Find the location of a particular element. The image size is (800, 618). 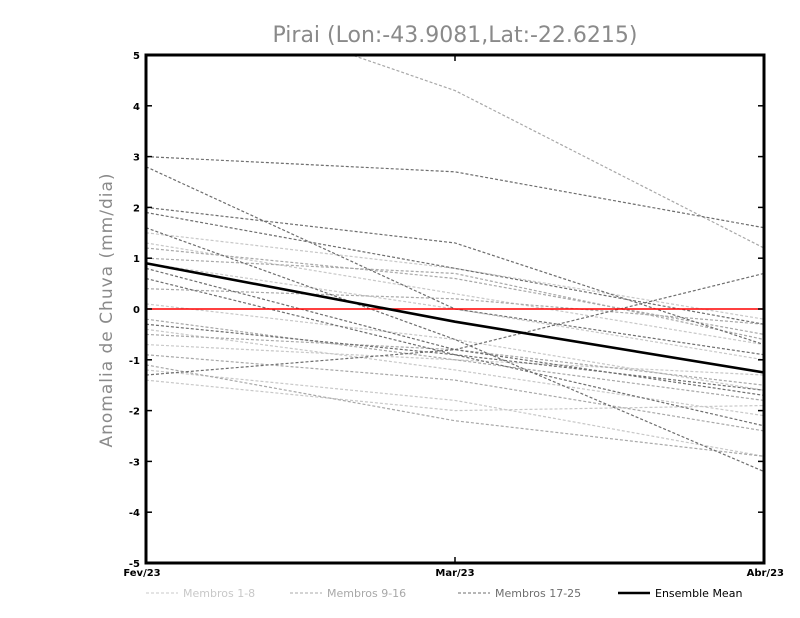

y-axis-label: Anomalia de Chuva (mm/dia) is located at coordinates (107, 309).